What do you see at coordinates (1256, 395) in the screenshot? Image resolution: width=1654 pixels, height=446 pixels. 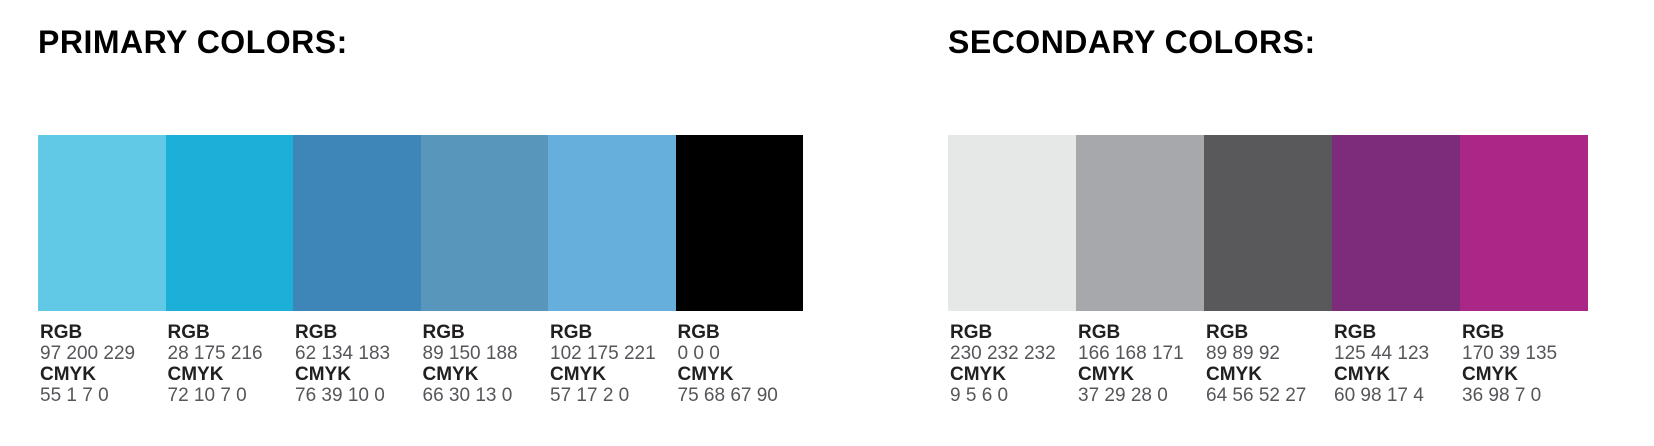 I see `cmyk-value: 64 56 52 27` at bounding box center [1256, 395].